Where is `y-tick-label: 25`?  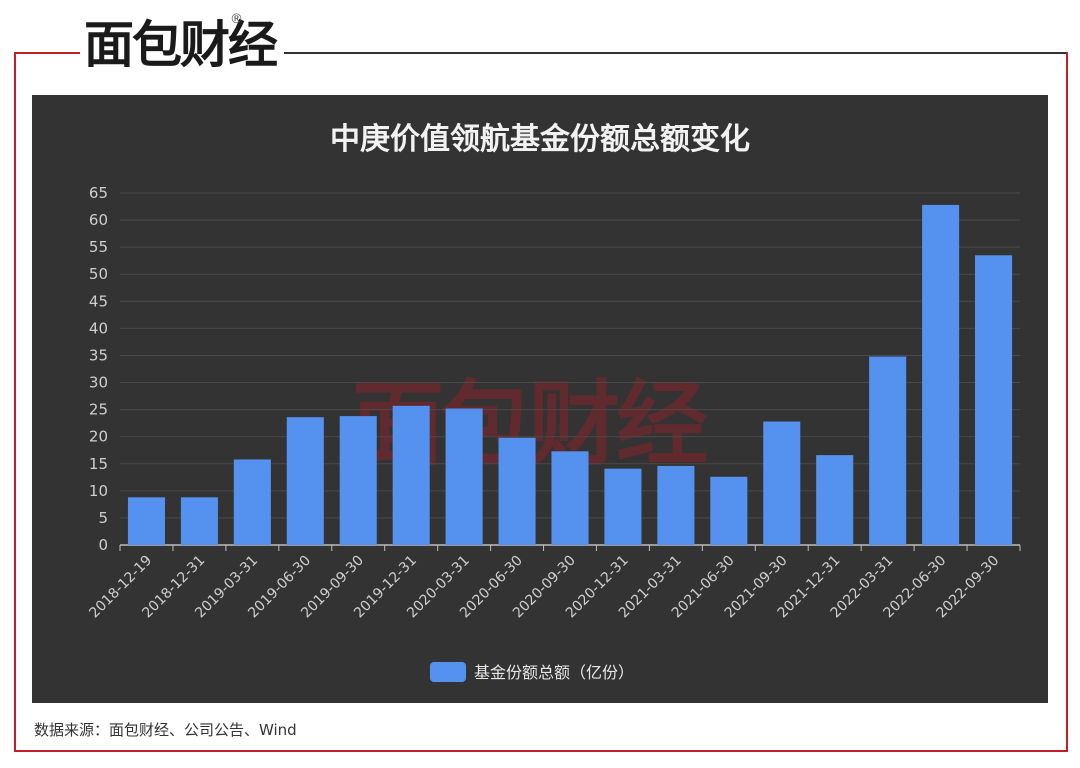 y-tick-label: 25 is located at coordinates (98, 410).